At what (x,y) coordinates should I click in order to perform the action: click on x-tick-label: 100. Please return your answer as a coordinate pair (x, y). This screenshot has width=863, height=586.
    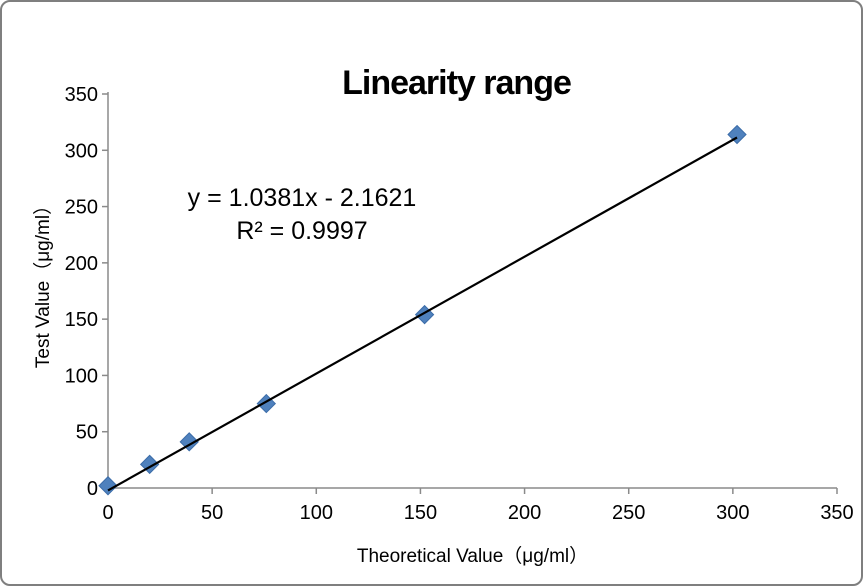
    Looking at the image, I should click on (316, 513).